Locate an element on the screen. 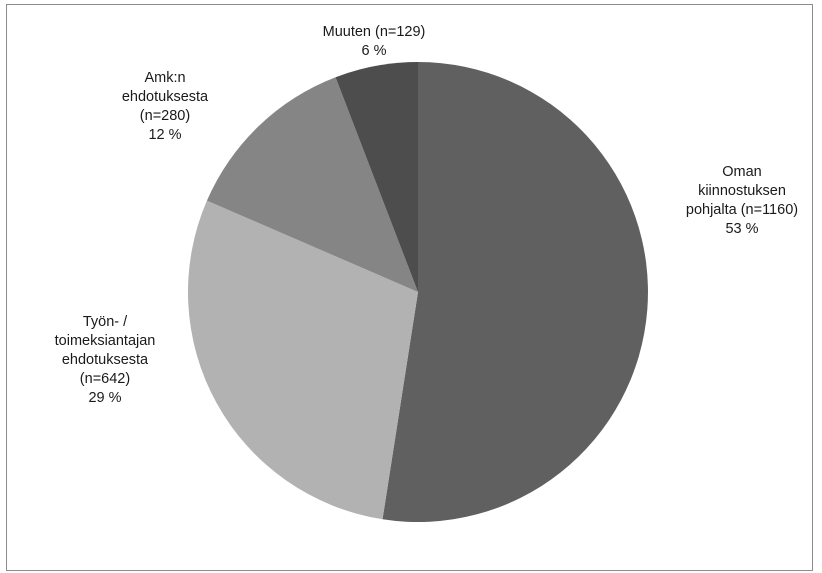 The height and width of the screenshot is (573, 822). slice-label: Amk:n ehdotuksesta (n=280) 12 % is located at coordinates (165, 106).